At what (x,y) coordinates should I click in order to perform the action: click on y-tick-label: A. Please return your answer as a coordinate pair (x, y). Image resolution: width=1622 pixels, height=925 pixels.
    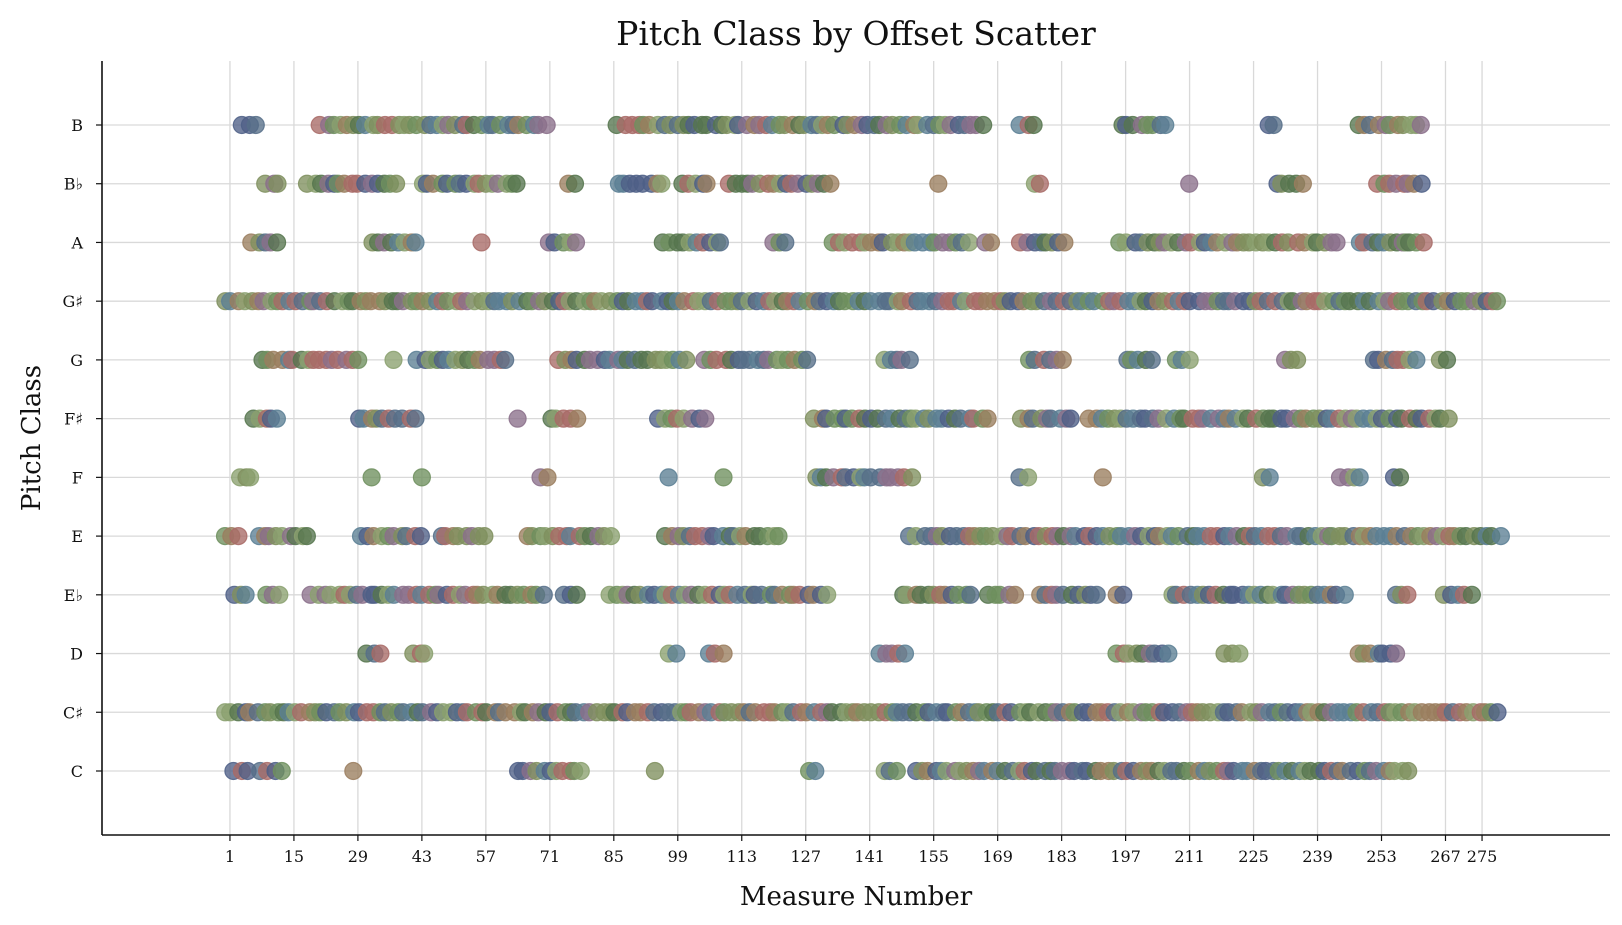
    Looking at the image, I should click on (76, 242).